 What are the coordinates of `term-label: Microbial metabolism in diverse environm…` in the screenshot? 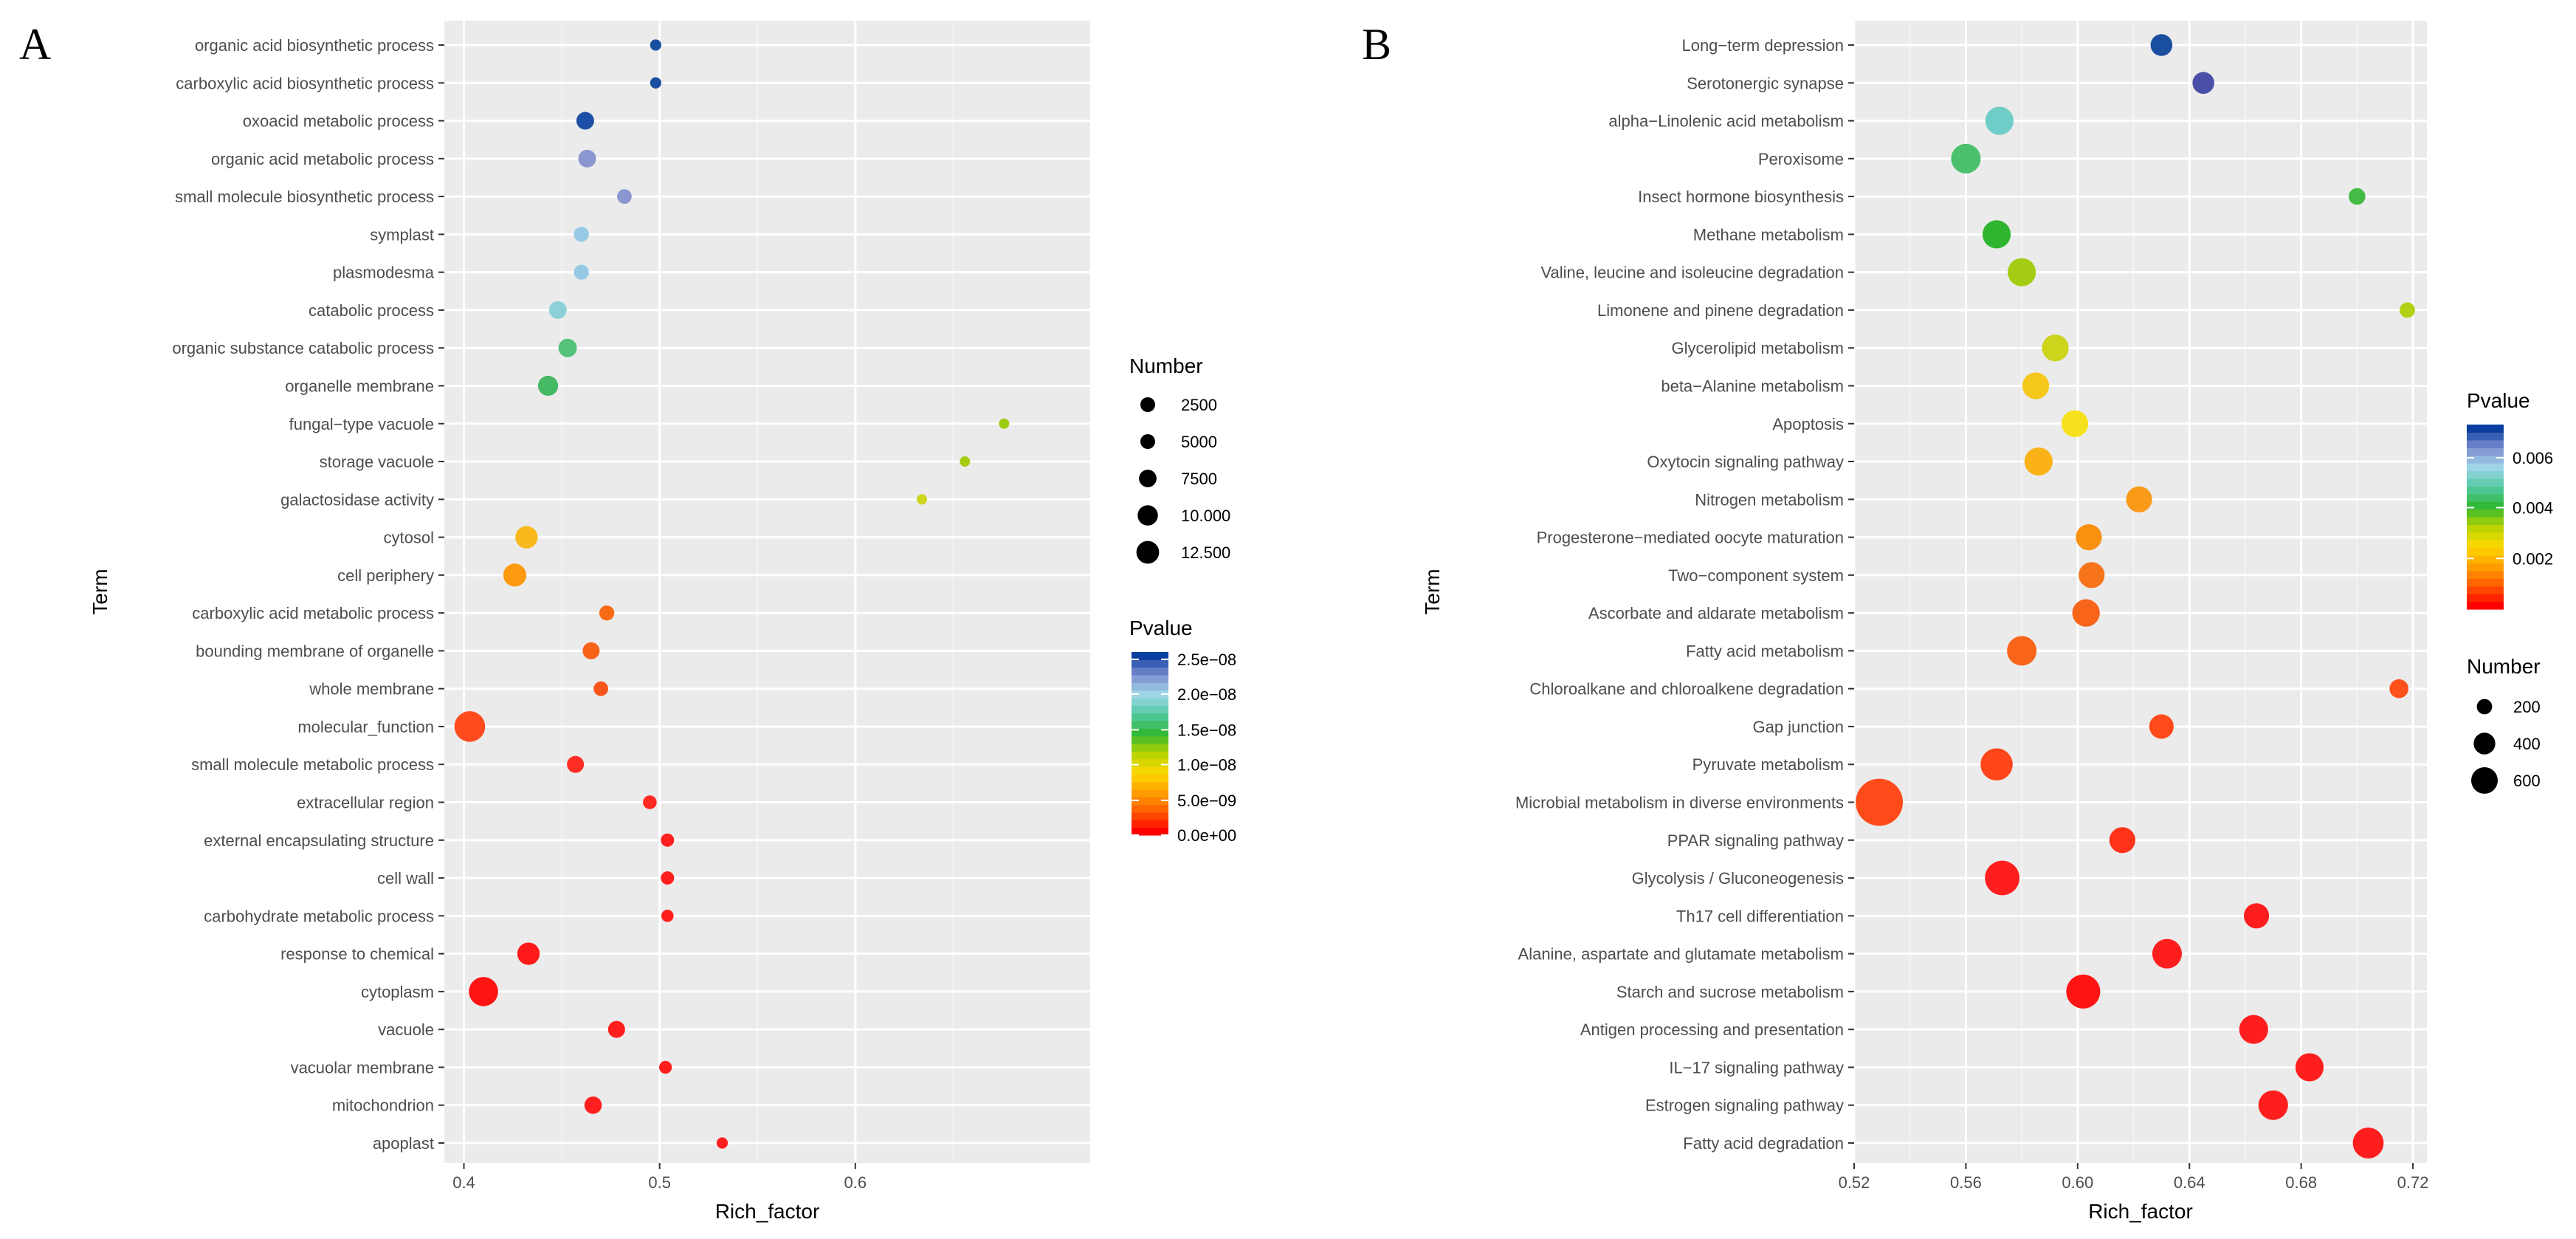 It's located at (1679, 803).